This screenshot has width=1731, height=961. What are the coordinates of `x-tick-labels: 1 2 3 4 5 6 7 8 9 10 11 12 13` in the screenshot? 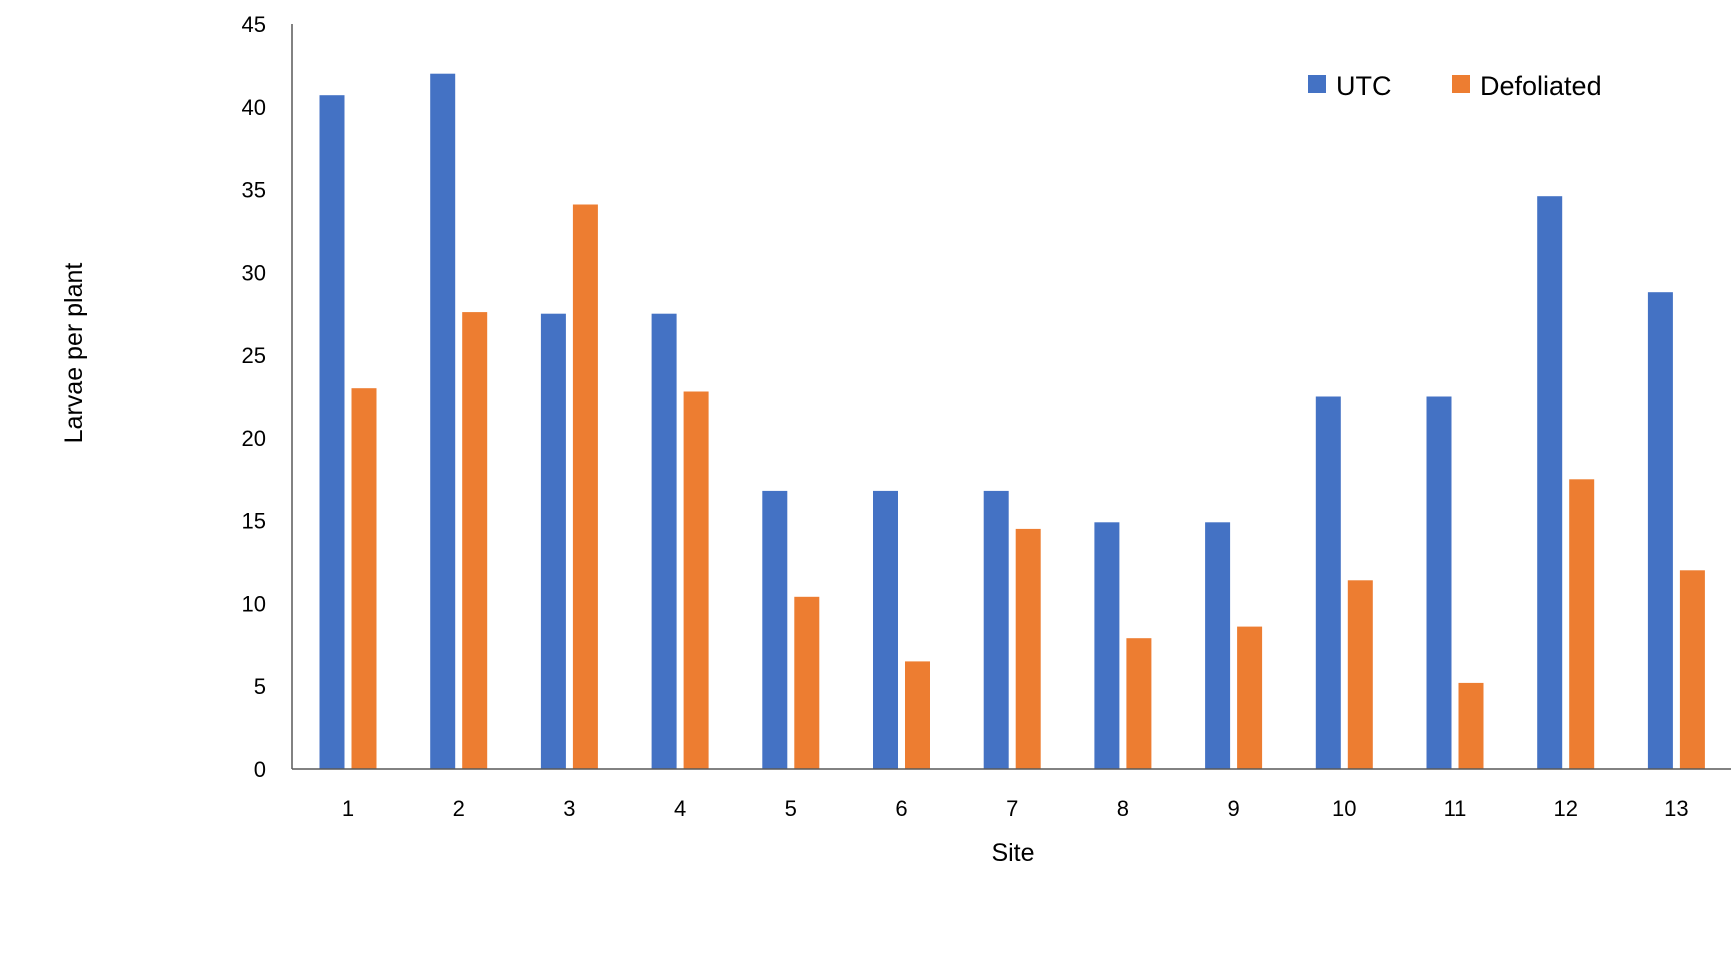 It's located at (1015, 808).